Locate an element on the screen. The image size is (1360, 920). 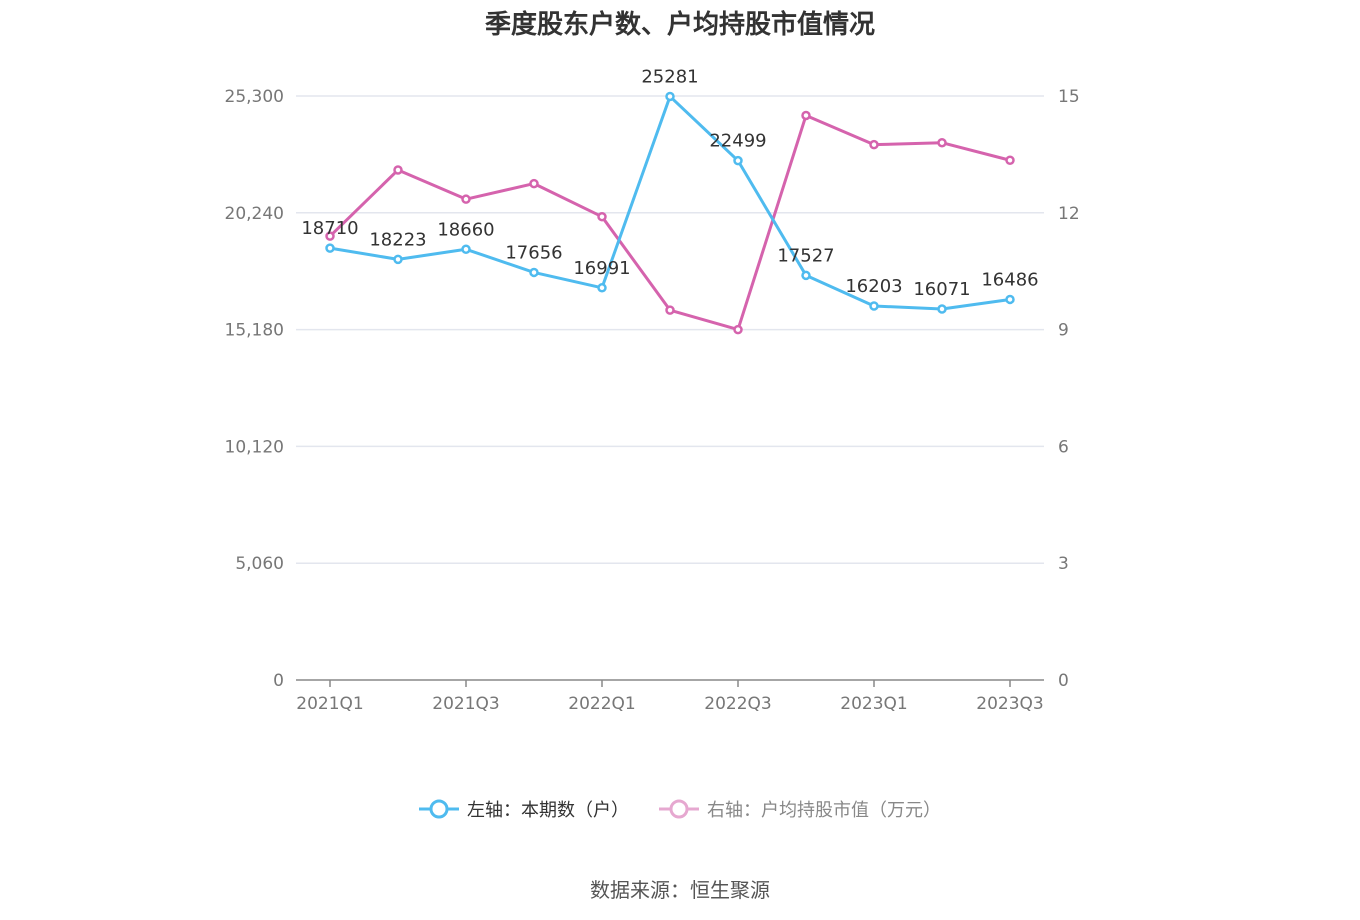
right-series-line is located at coordinates (669, 222).